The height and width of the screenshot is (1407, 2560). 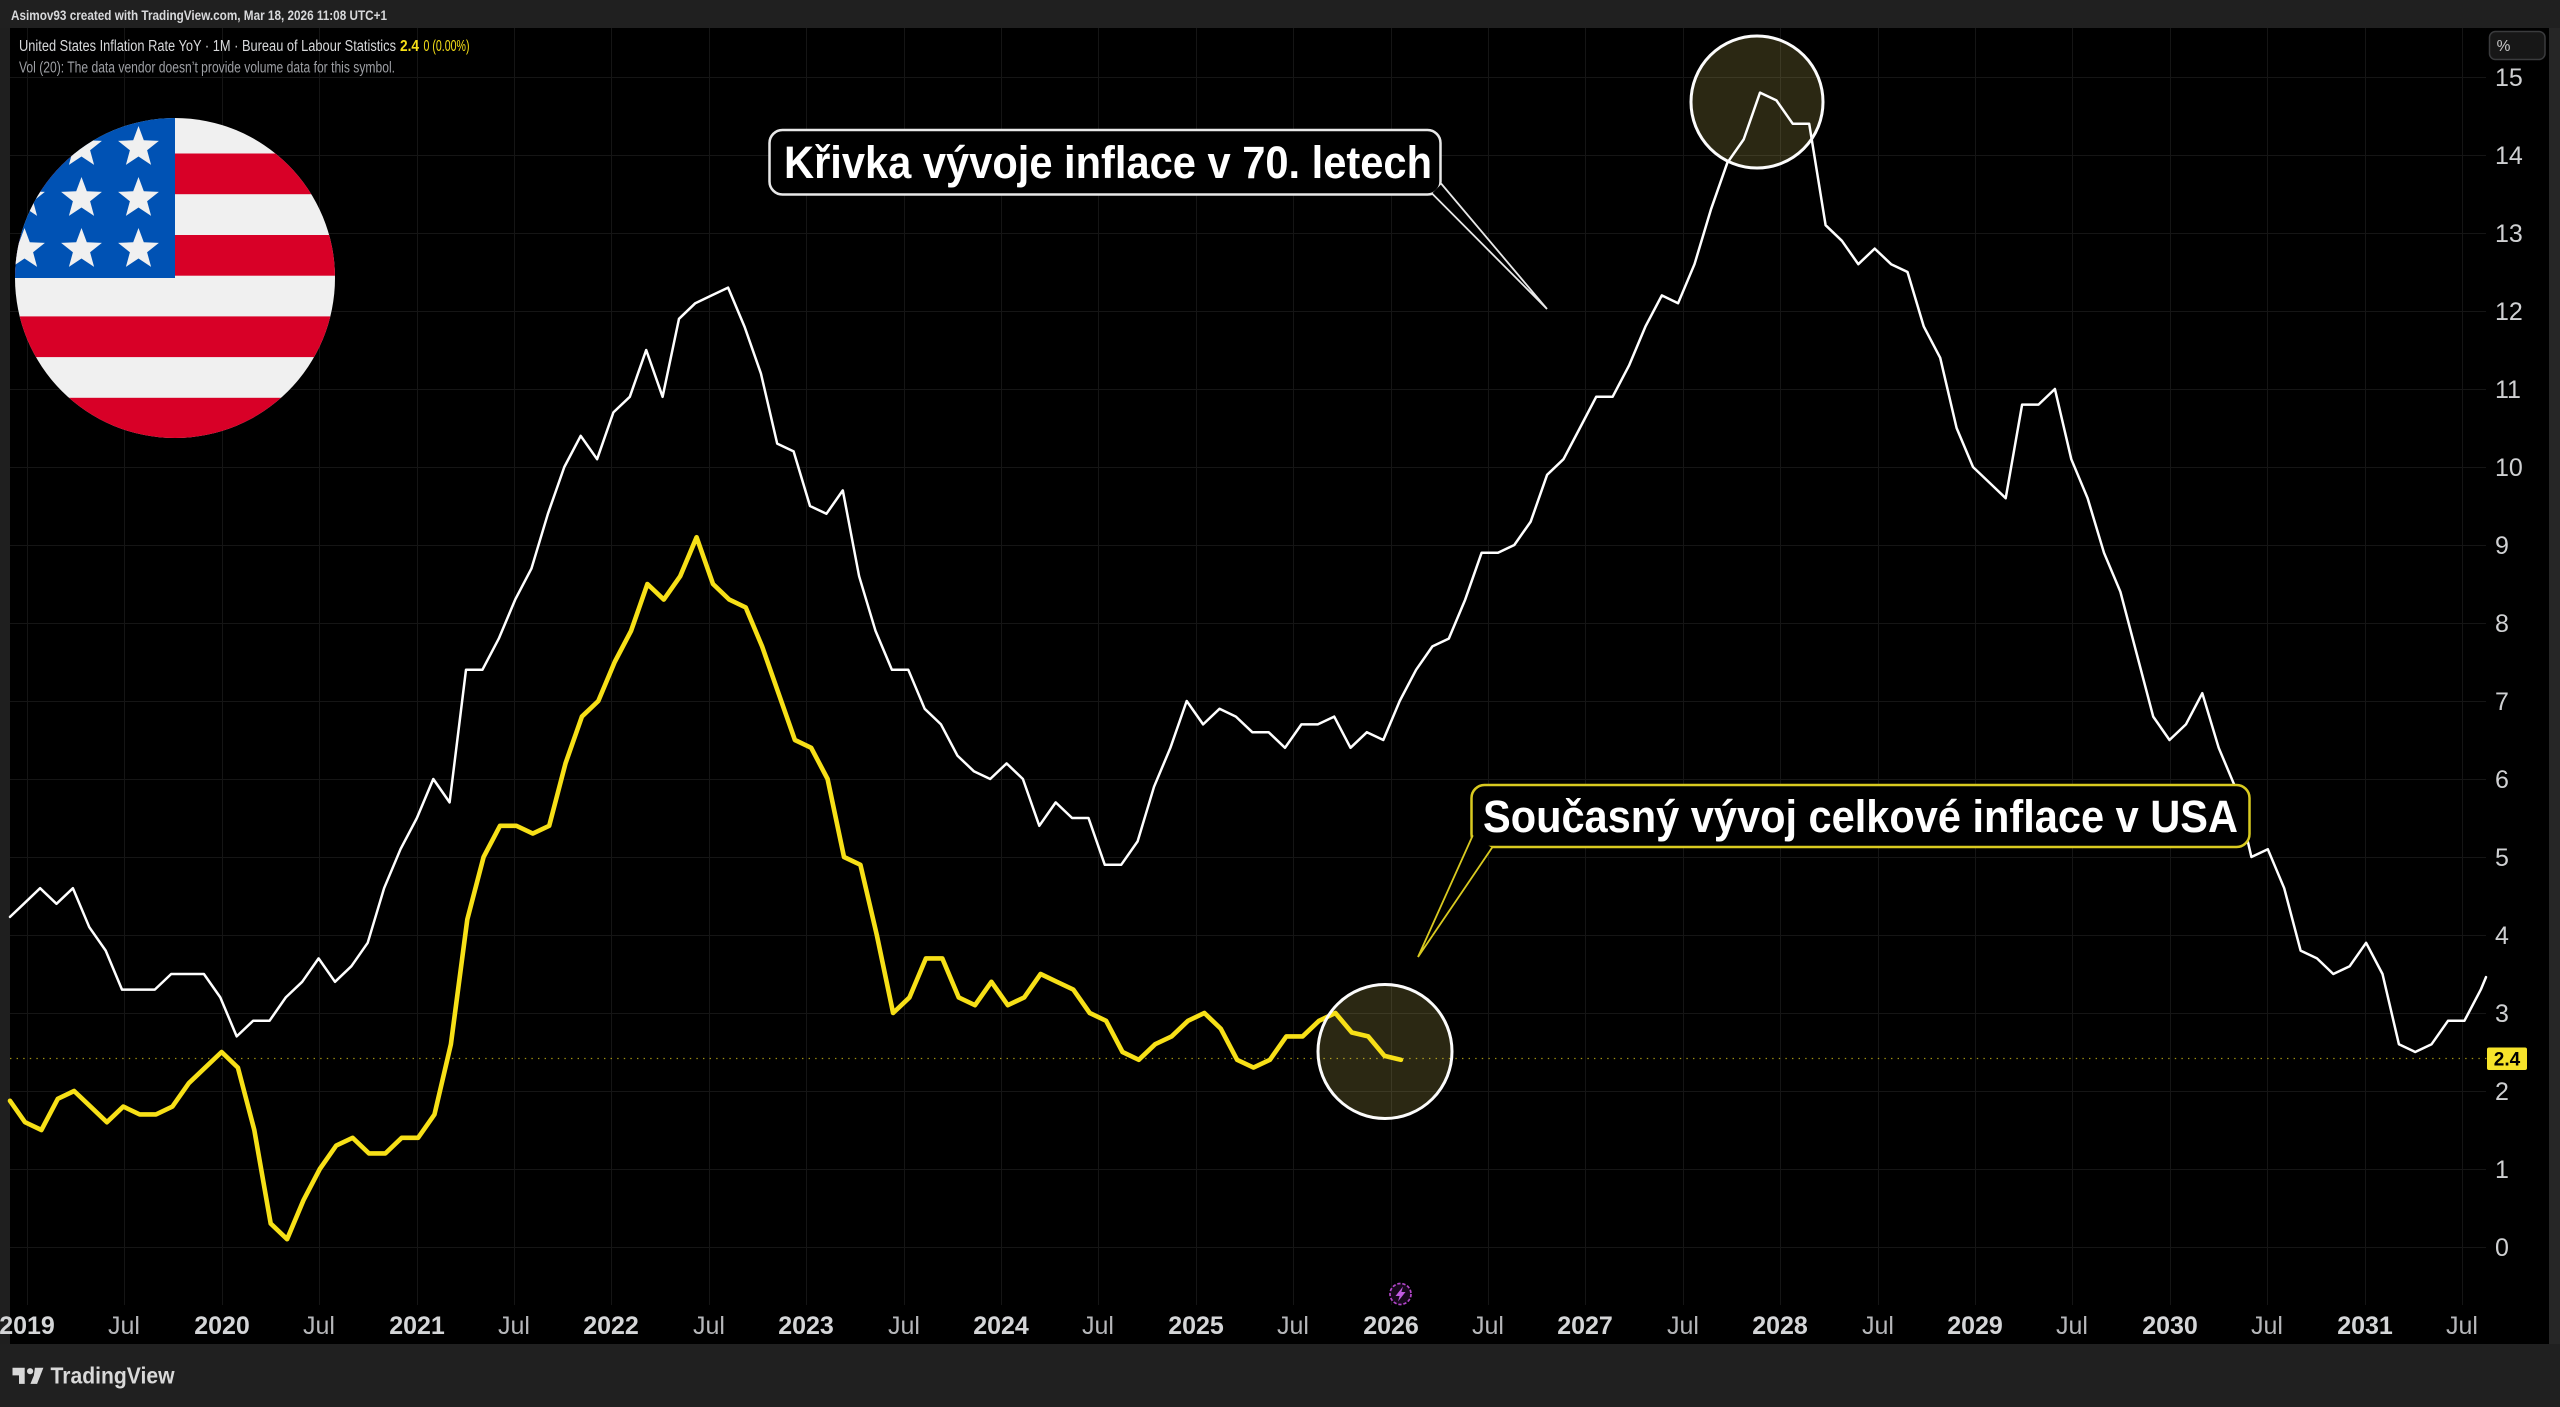 What do you see at coordinates (2502, 702) in the screenshot?
I see `svg-text: 7` at bounding box center [2502, 702].